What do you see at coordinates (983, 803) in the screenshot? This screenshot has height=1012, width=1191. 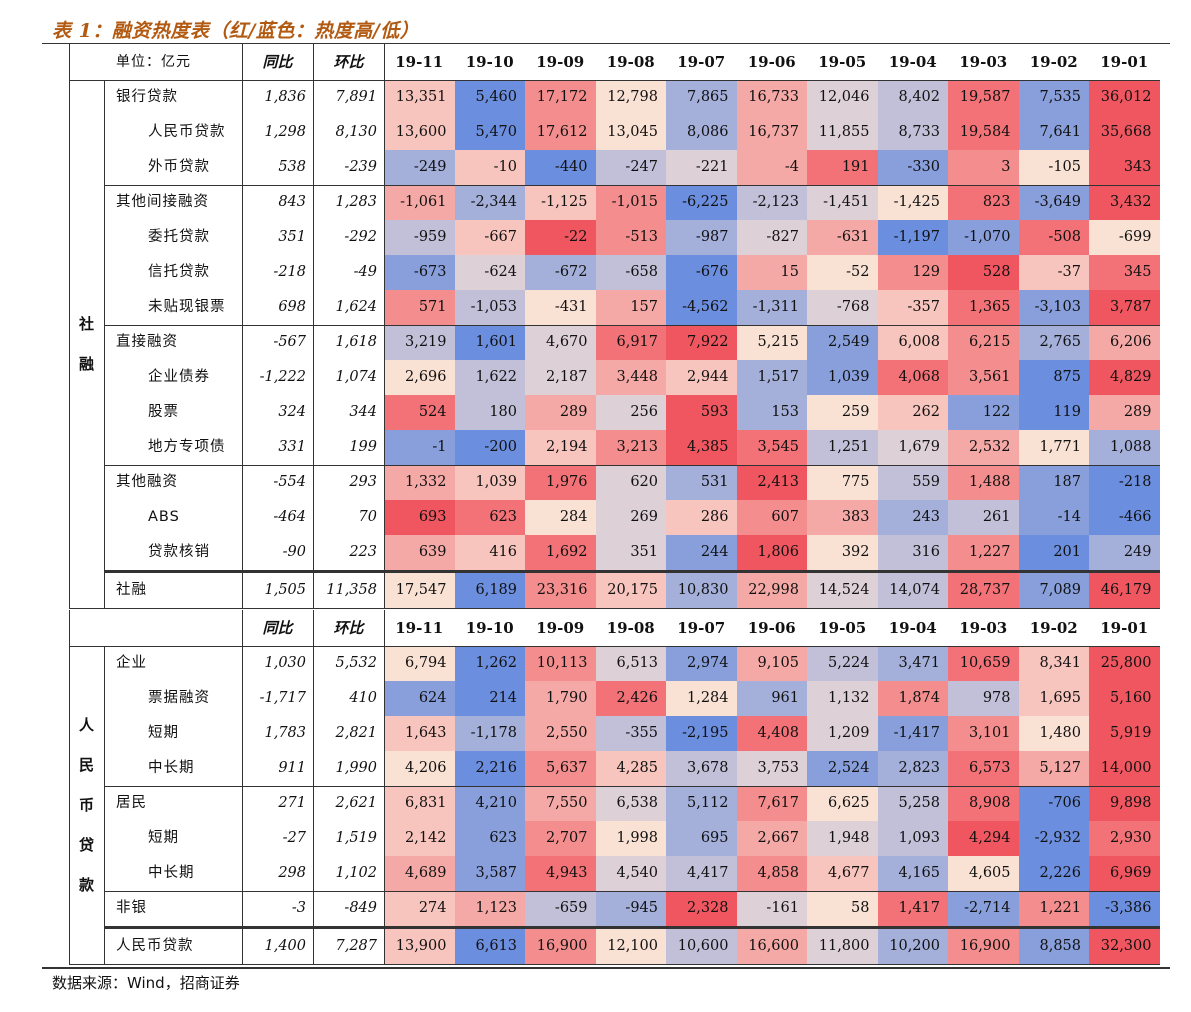 I see `heat-cell: 8,908` at bounding box center [983, 803].